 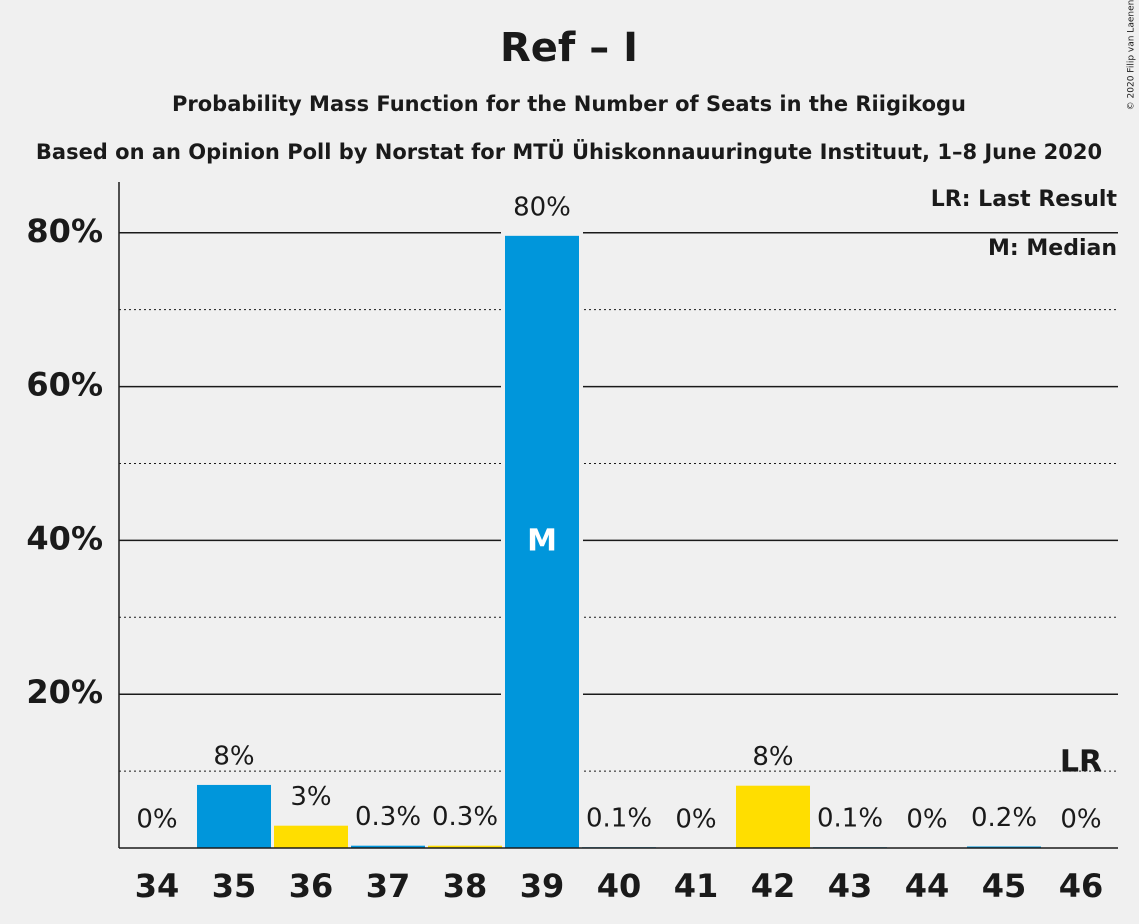 What do you see at coordinates (157, 886) in the screenshot?
I see `x-tick-label: 34` at bounding box center [157, 886].